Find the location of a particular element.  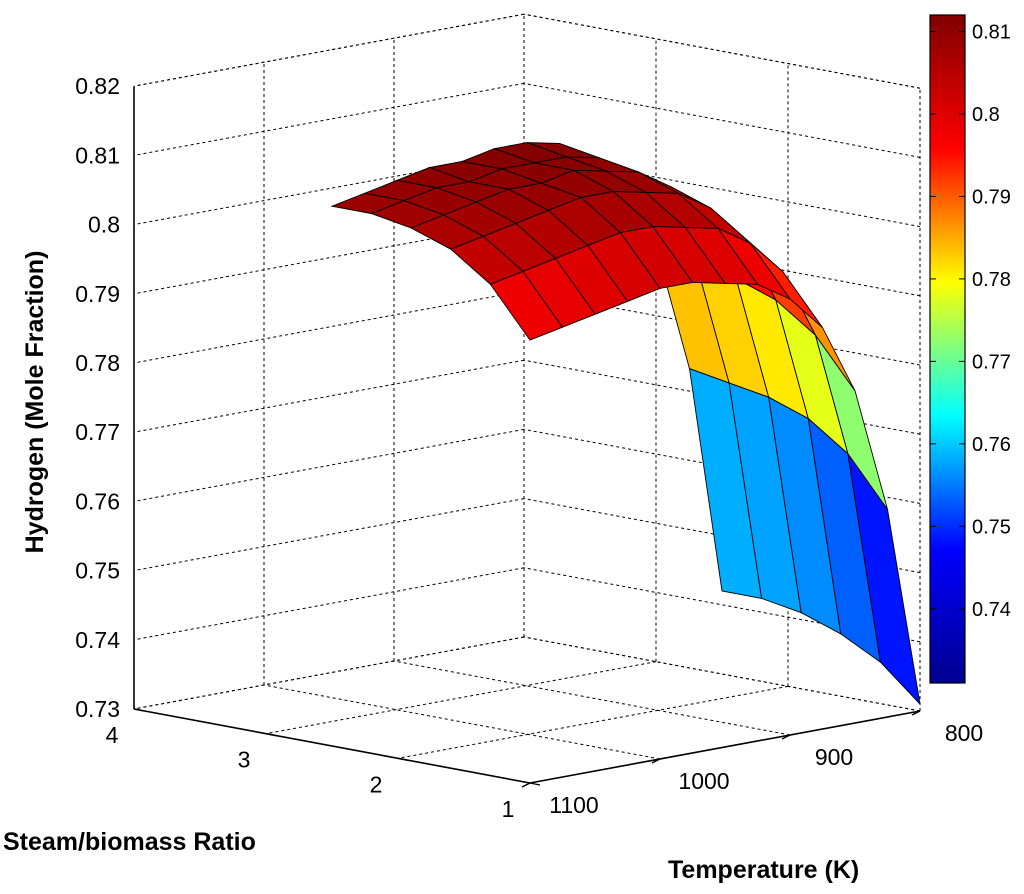

z-tick-label: 0.75 is located at coordinates (97, 571).